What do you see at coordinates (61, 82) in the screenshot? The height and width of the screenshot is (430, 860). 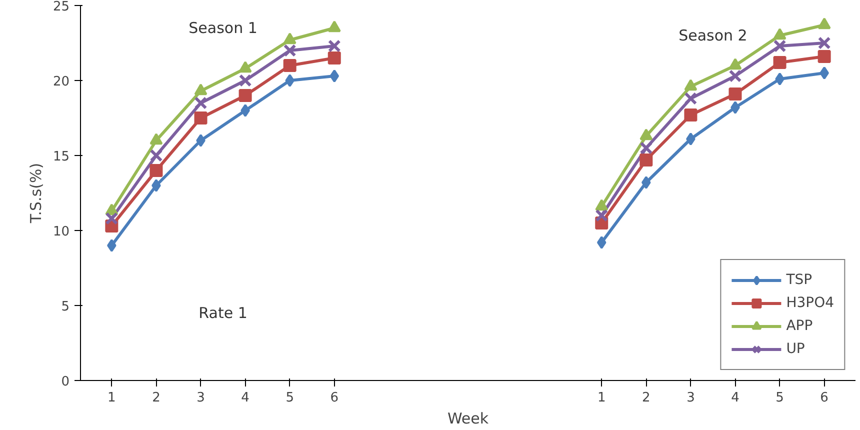 I see `y-tick-label: 20` at bounding box center [61, 82].